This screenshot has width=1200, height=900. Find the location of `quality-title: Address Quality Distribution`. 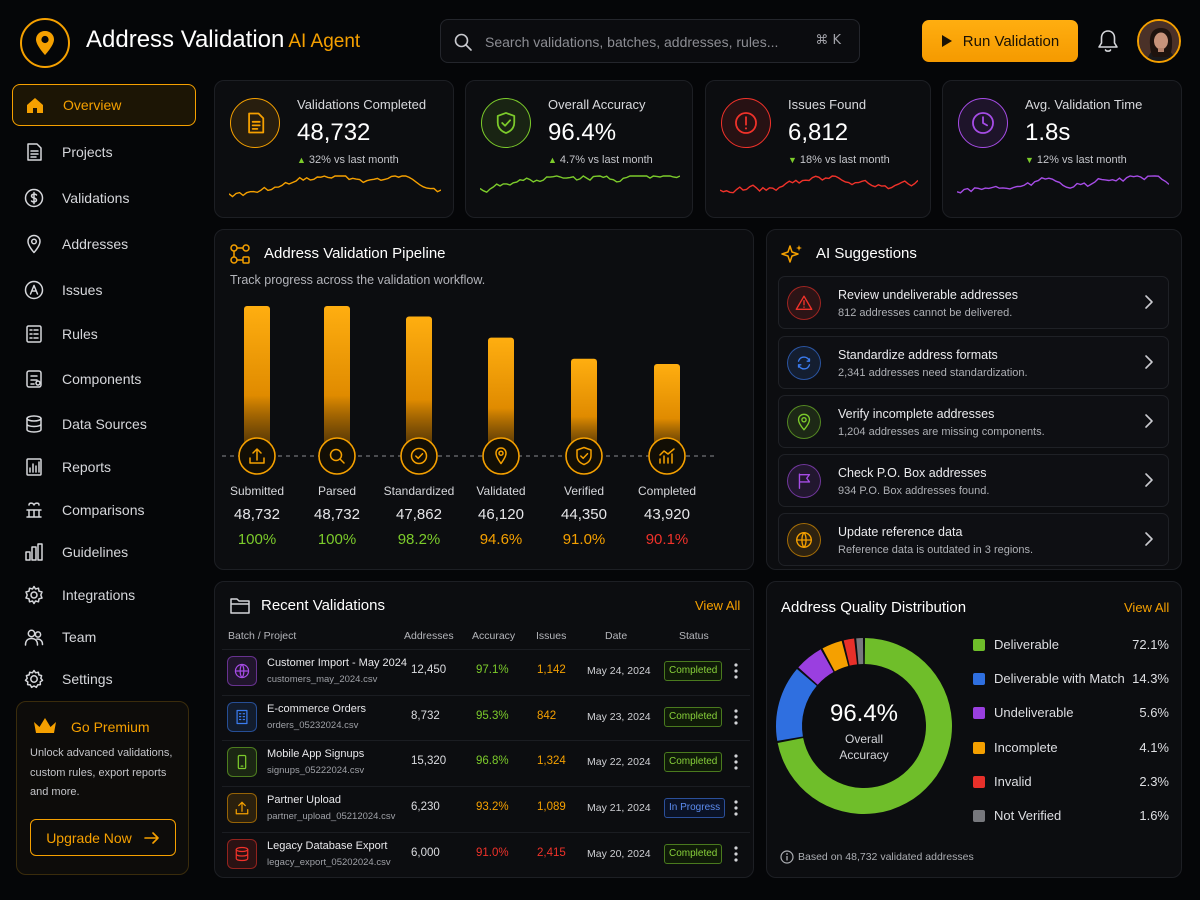

quality-title: Address Quality Distribution is located at coordinates (874, 607).